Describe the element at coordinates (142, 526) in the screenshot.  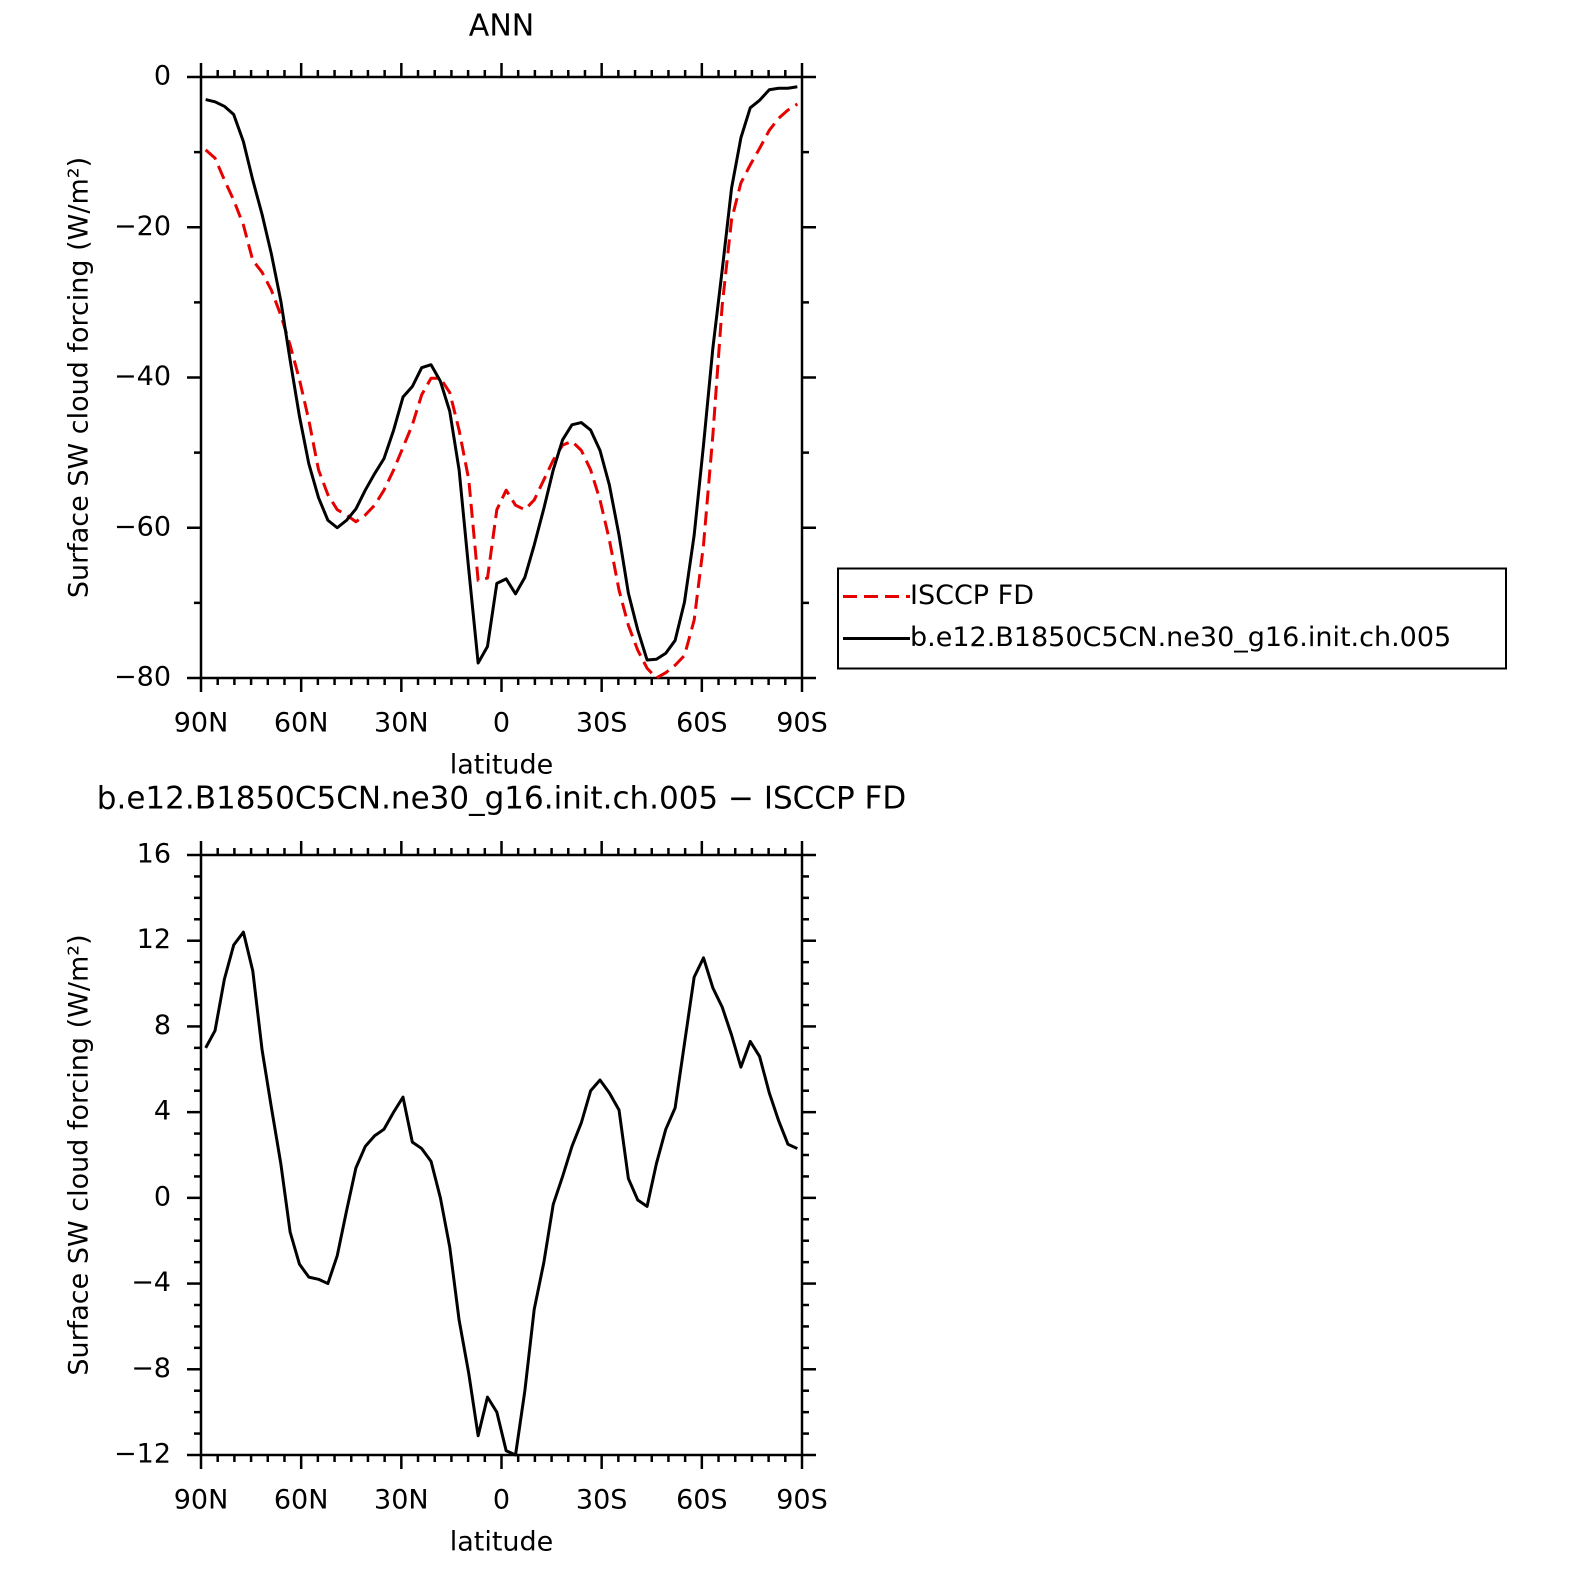
I see `y-tick-label: −60` at that location.